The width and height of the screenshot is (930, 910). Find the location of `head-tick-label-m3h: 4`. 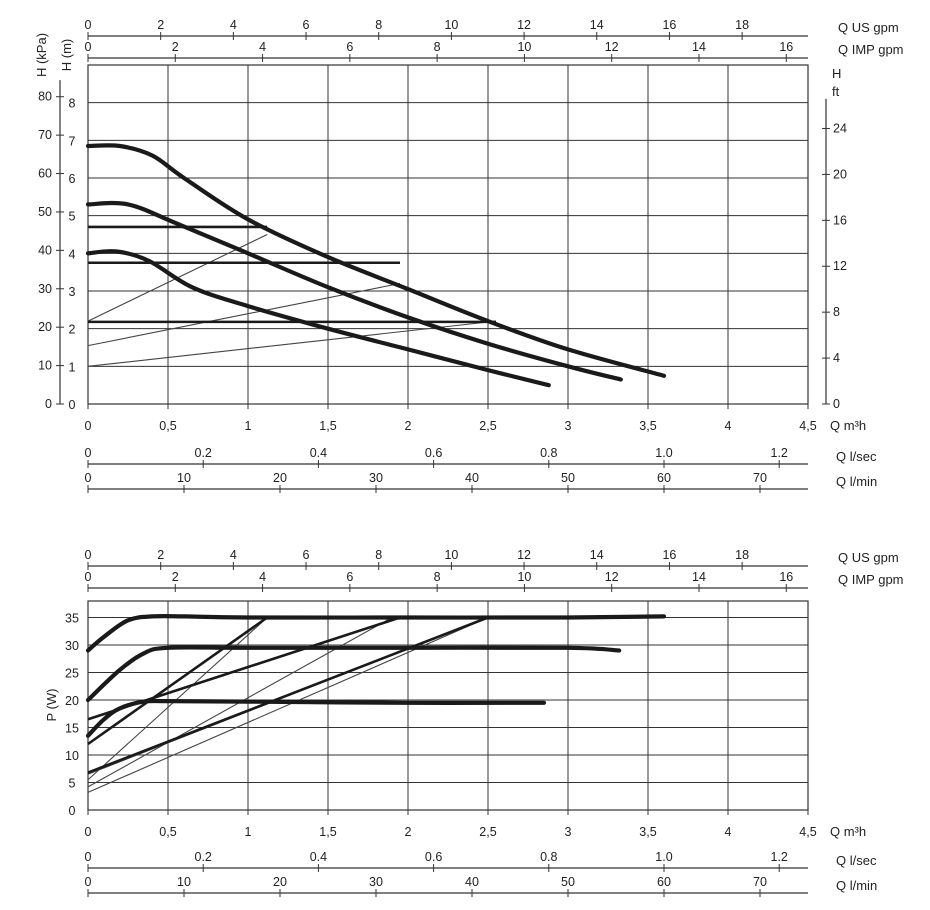

head-tick-label-m3h: 4 is located at coordinates (728, 426).